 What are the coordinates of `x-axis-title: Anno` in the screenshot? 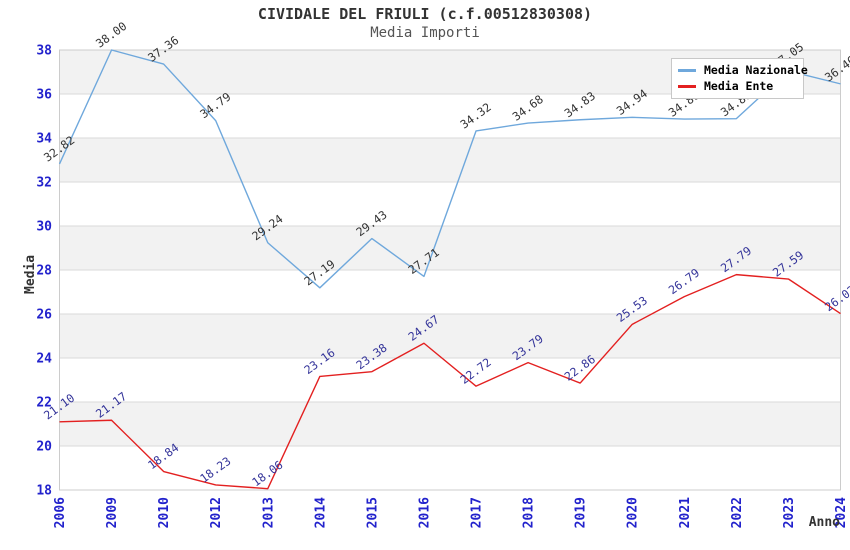 It's located at (824, 522).